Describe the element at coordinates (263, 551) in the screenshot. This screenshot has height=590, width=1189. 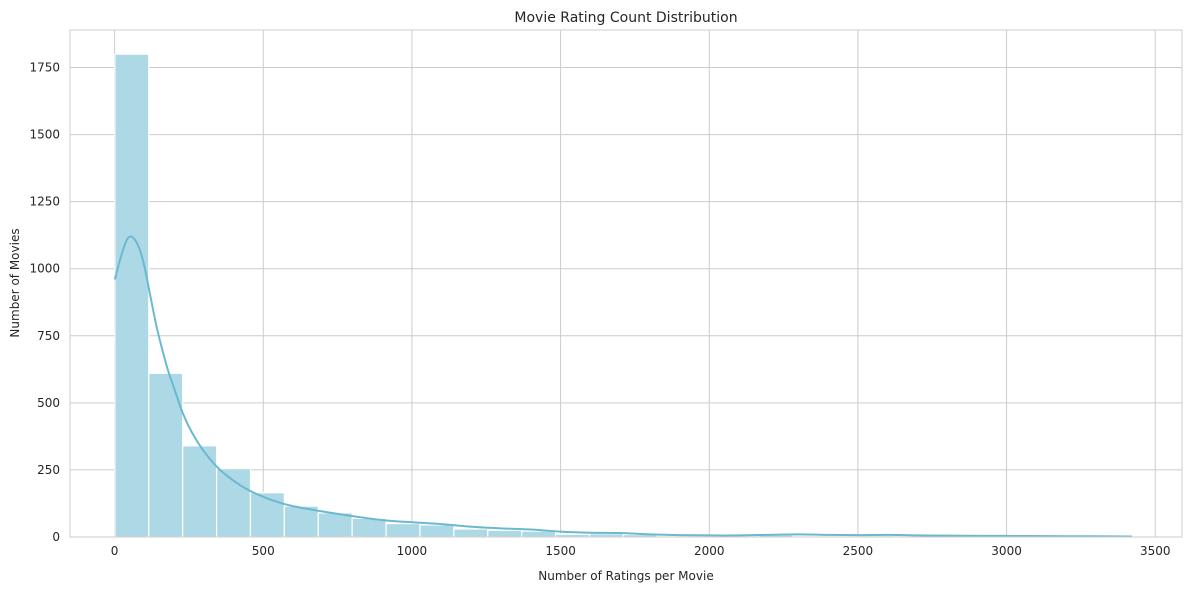
I see `x-tick-label: 500` at that location.